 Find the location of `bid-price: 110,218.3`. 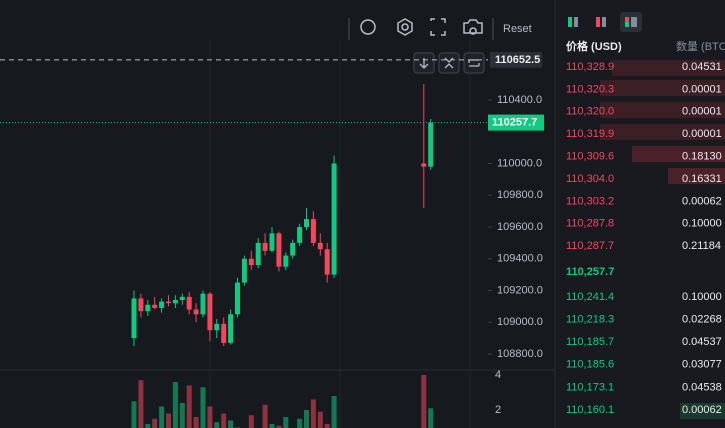

bid-price: 110,218.3 is located at coordinates (590, 320).